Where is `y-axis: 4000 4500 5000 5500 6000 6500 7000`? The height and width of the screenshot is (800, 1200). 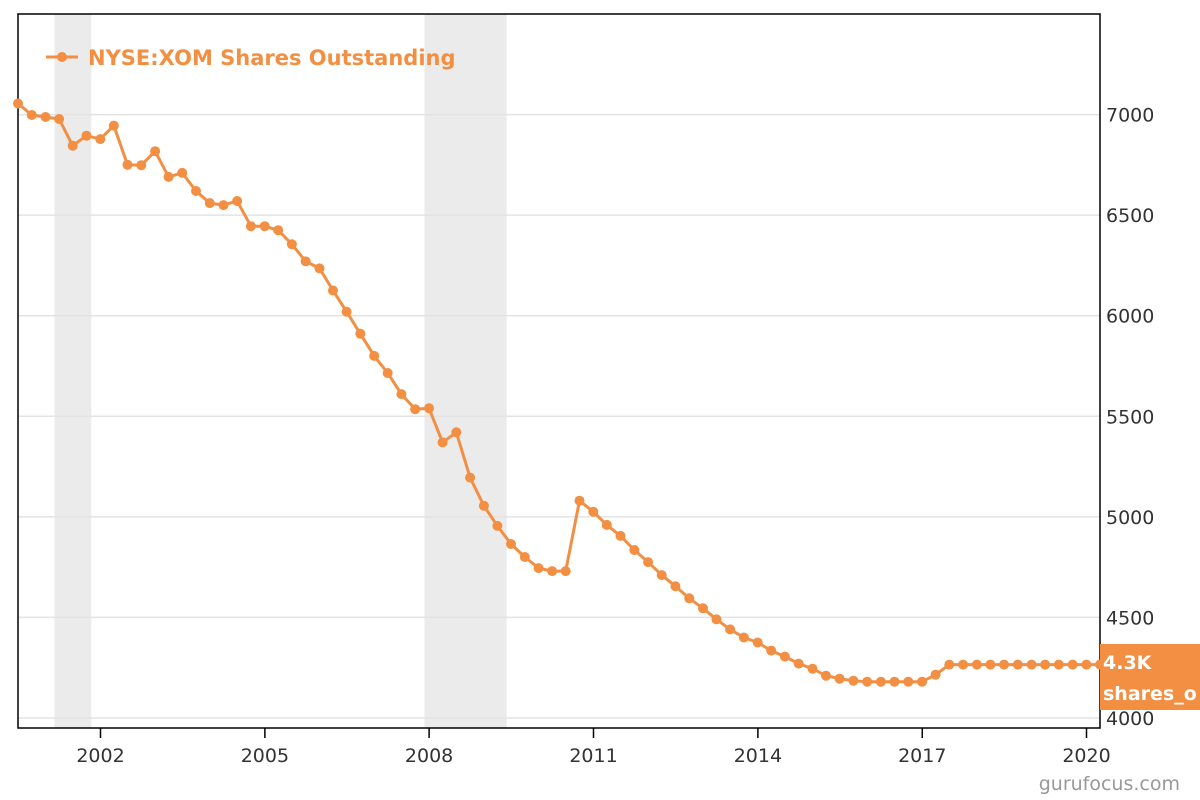
y-axis: 4000 4500 5000 5500 6000 6500 7000 is located at coordinates (1130, 417).